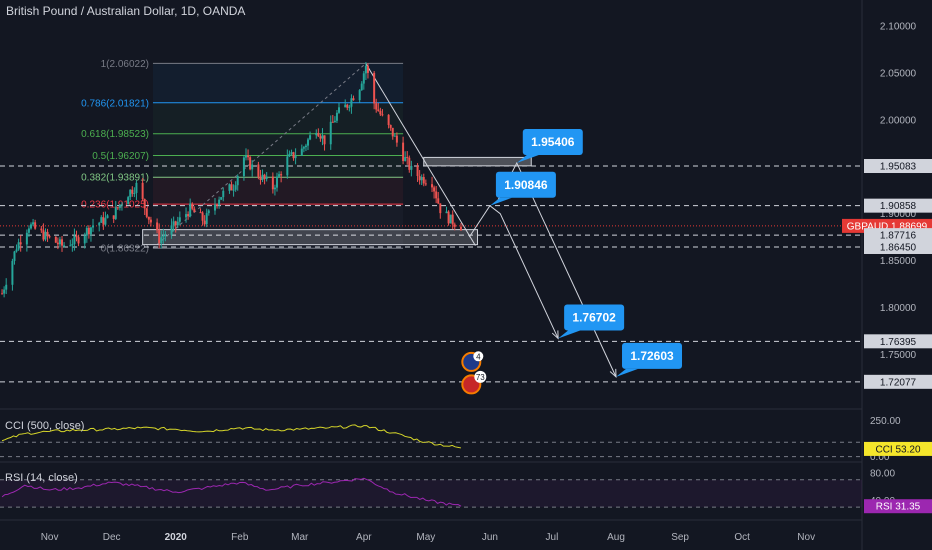 The image size is (932, 550). Describe the element at coordinates (898, 342) in the screenshot. I see `level-price-chip-label: 1.76395` at that location.